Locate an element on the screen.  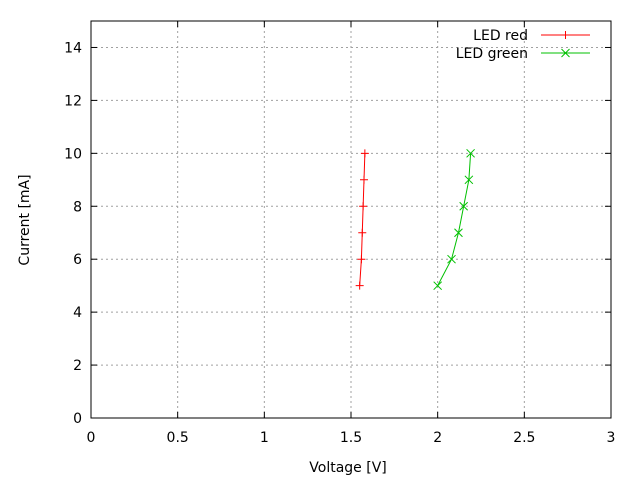
y-tick-label: 12 is located at coordinates (73, 101).